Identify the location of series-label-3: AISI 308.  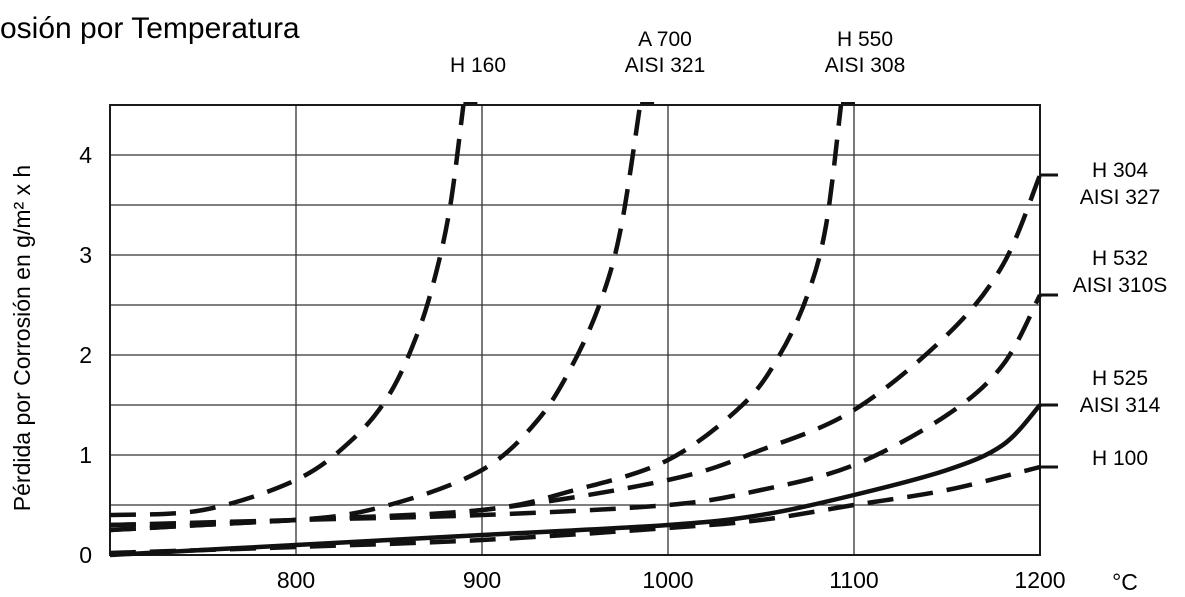
(865, 65).